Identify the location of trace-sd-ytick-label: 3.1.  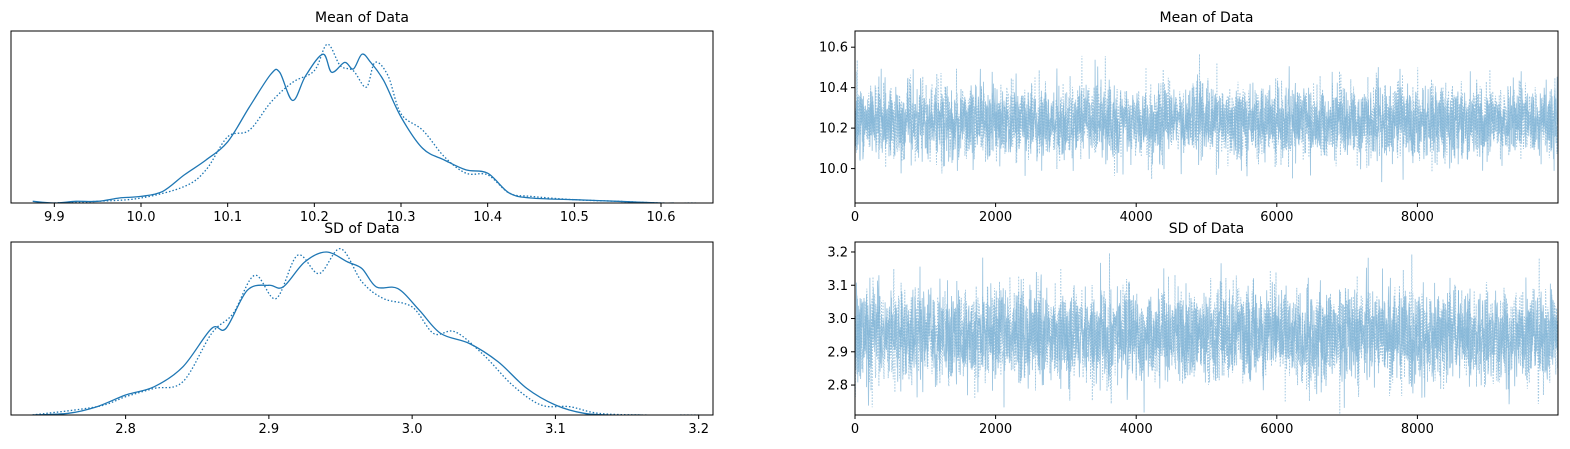
(837, 286).